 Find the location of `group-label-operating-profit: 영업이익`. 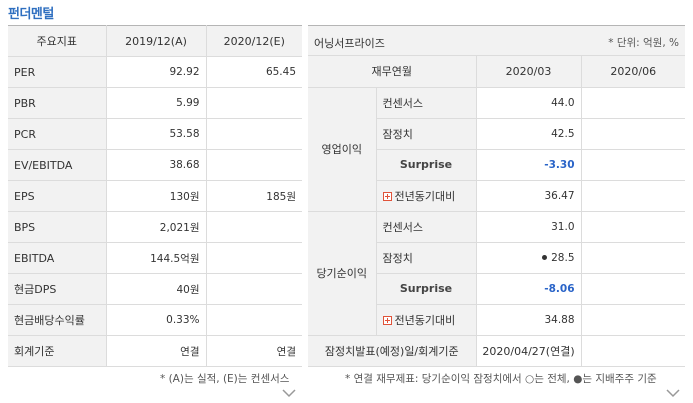

group-label-operating-profit: 영업이익 is located at coordinates (342, 149).